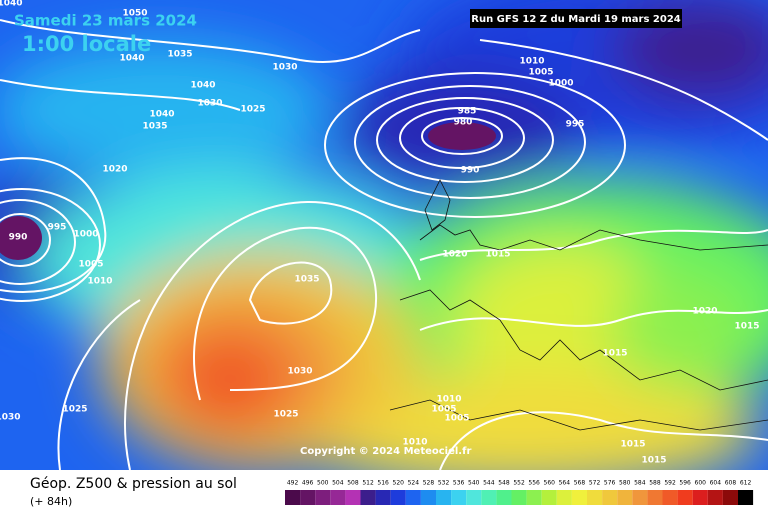 Image resolution: width=768 pixels, height=516 pixels. I want to click on scale-label: 524, so click(414, 483).